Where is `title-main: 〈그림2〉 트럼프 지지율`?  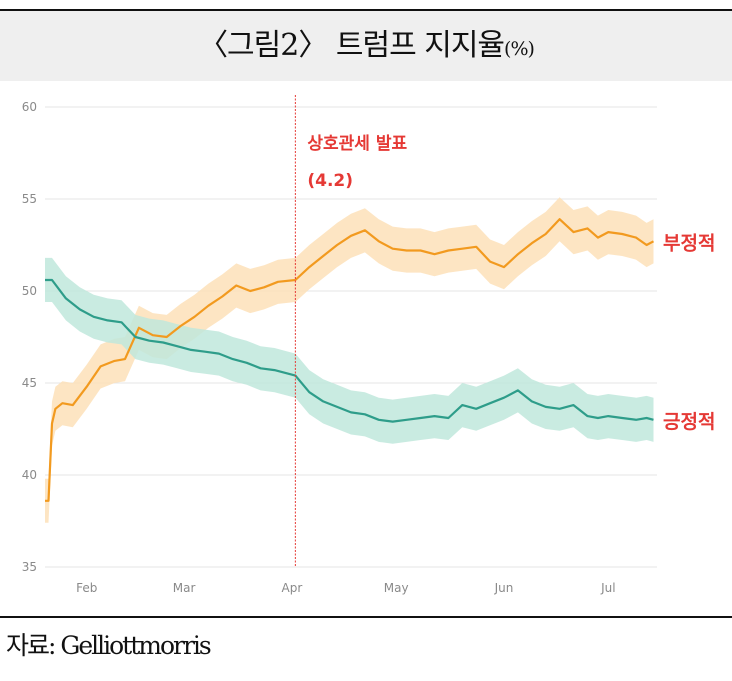 title-main: 〈그림2〉 트럼프 지지율 is located at coordinates (351, 45).